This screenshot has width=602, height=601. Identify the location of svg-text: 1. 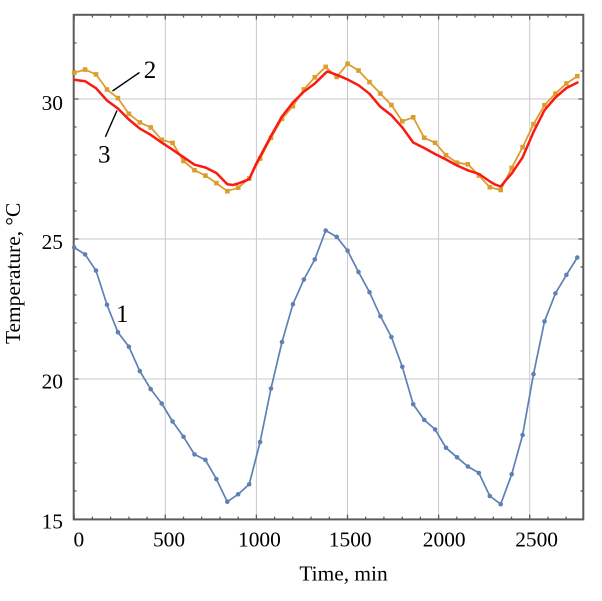
(122, 314).